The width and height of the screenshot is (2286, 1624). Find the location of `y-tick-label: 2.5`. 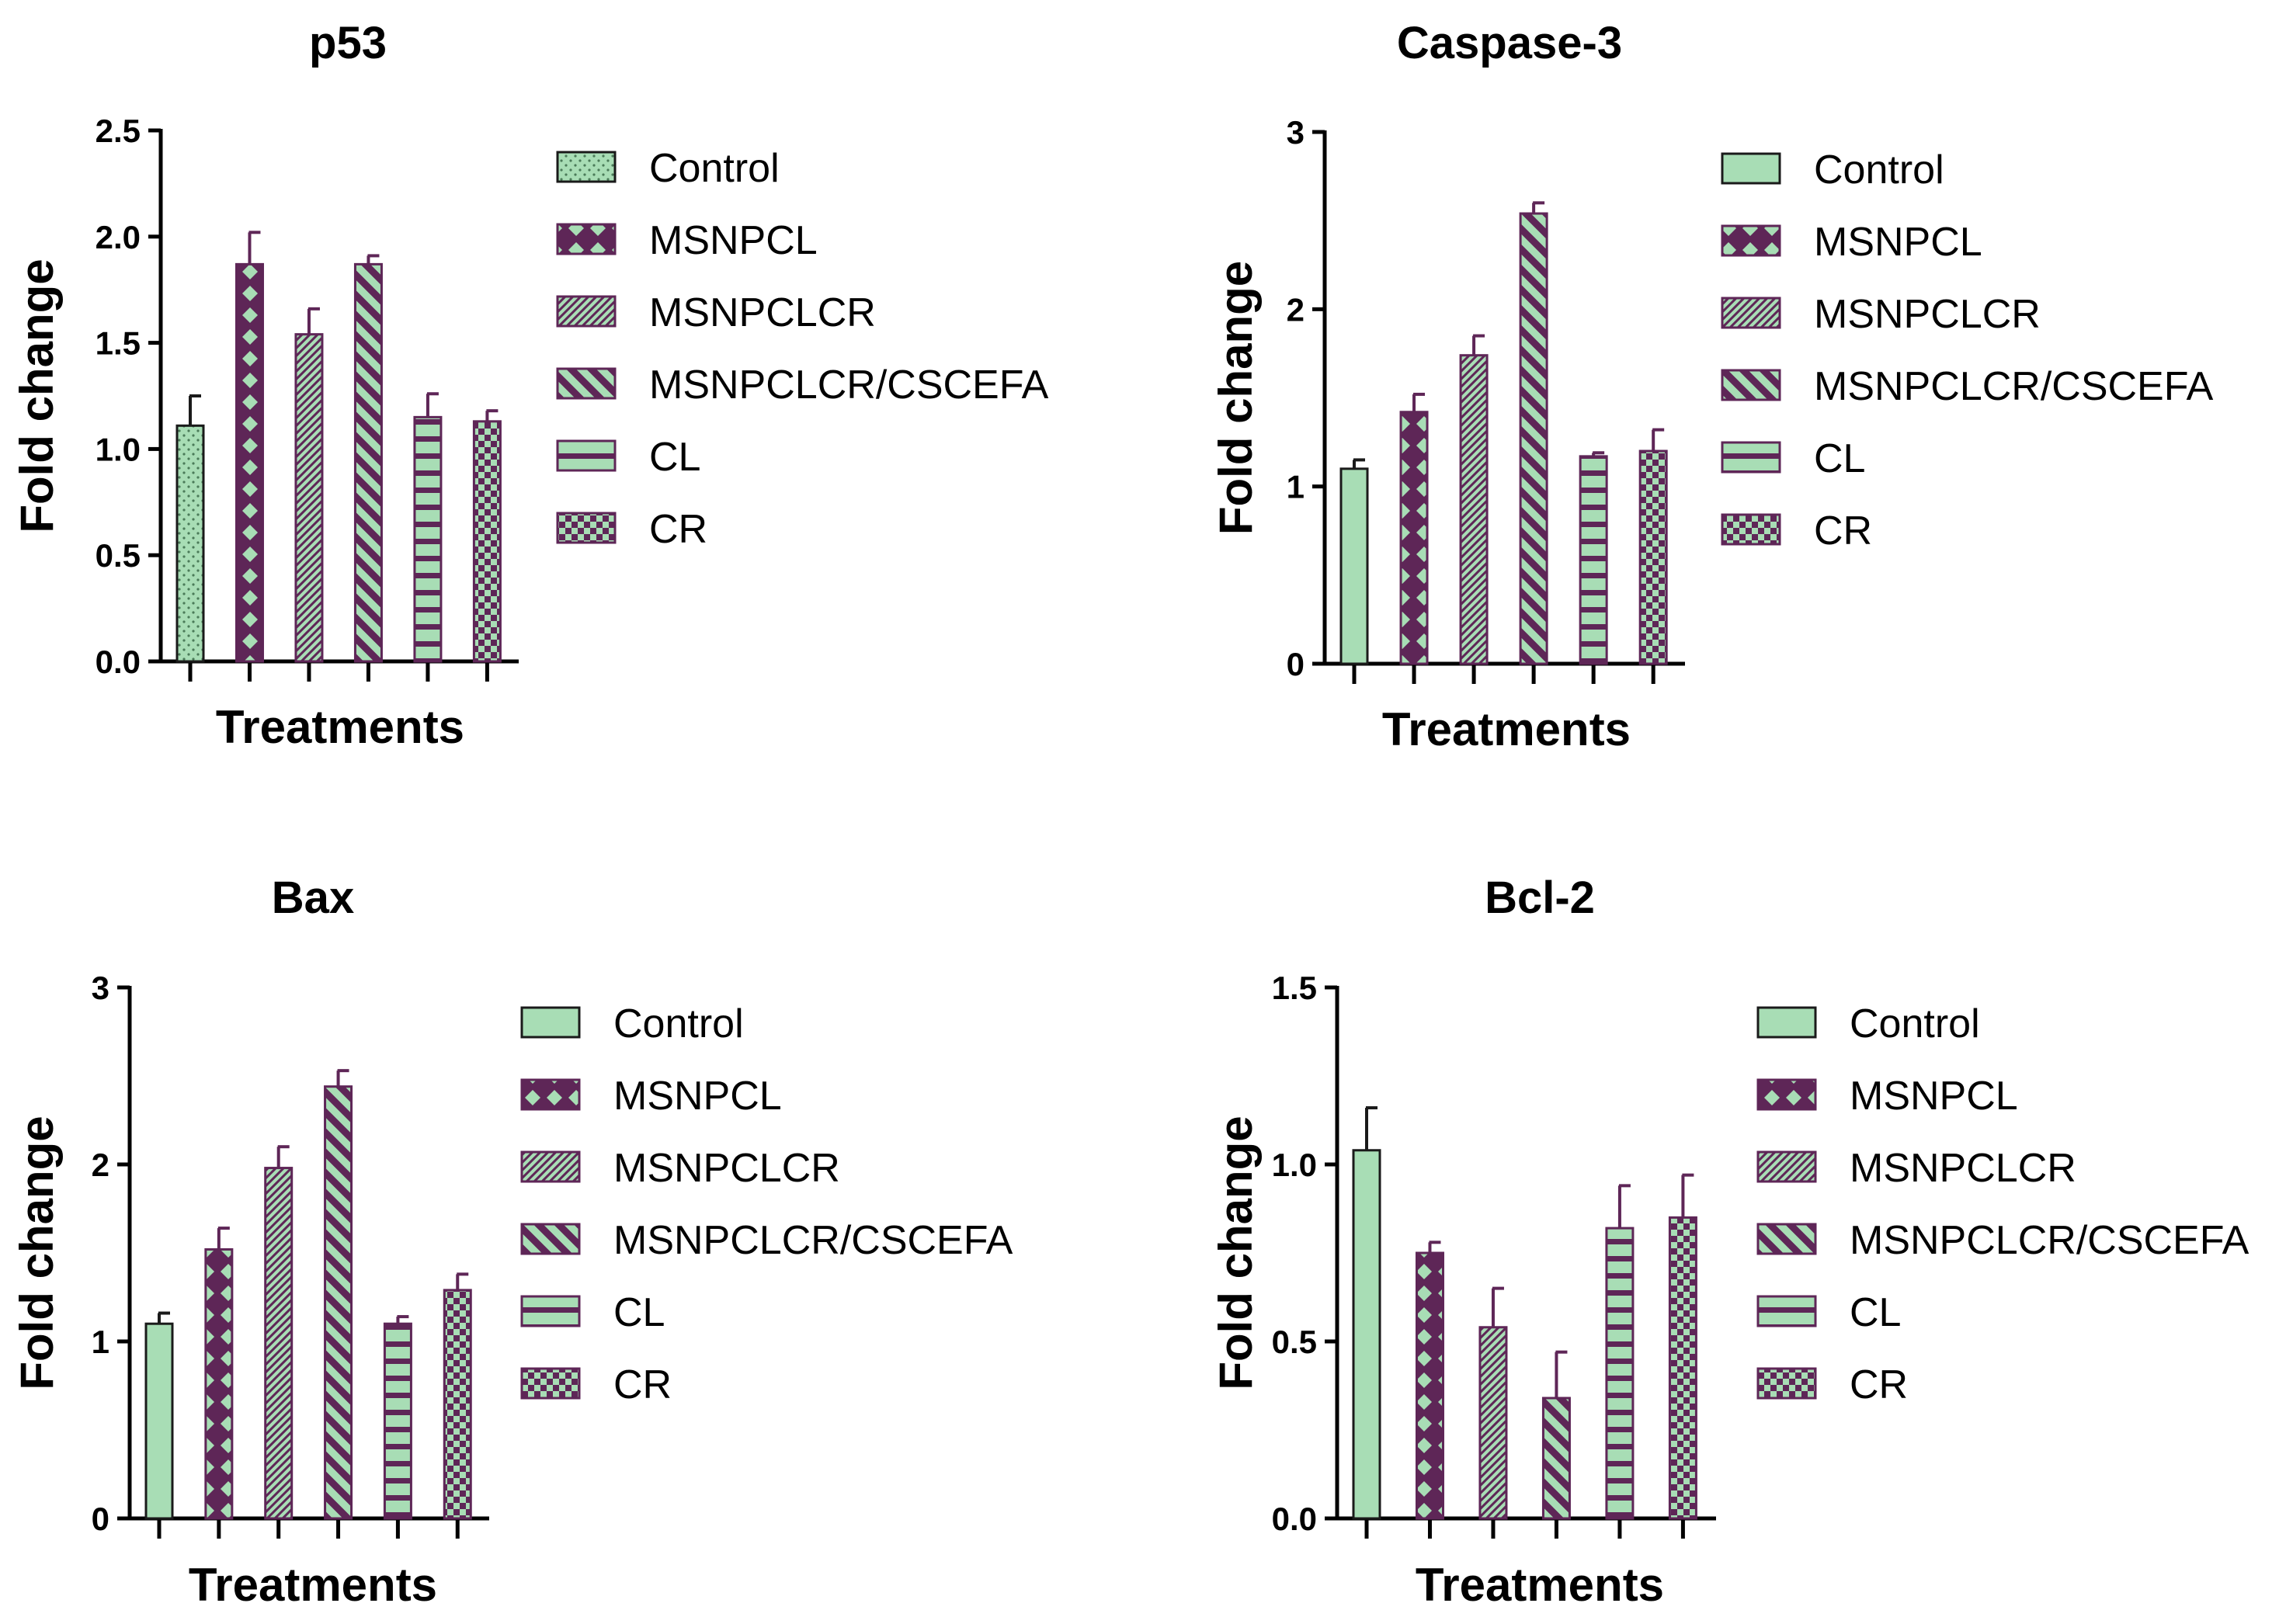

y-tick-label: 2.5 is located at coordinates (119, 131).